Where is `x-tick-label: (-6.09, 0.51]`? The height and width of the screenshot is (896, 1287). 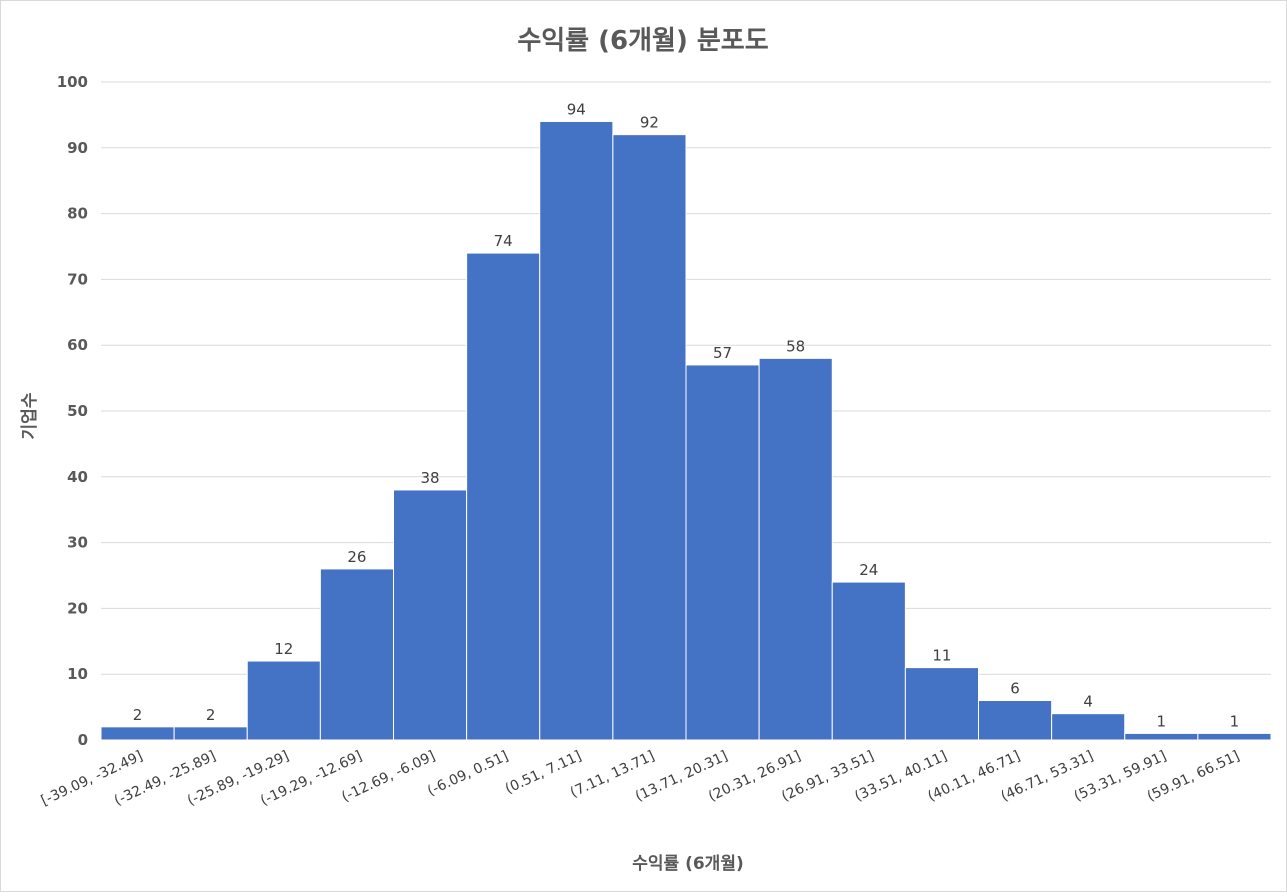 x-tick-label: (-6.09, 0.51] is located at coordinates (468, 773).